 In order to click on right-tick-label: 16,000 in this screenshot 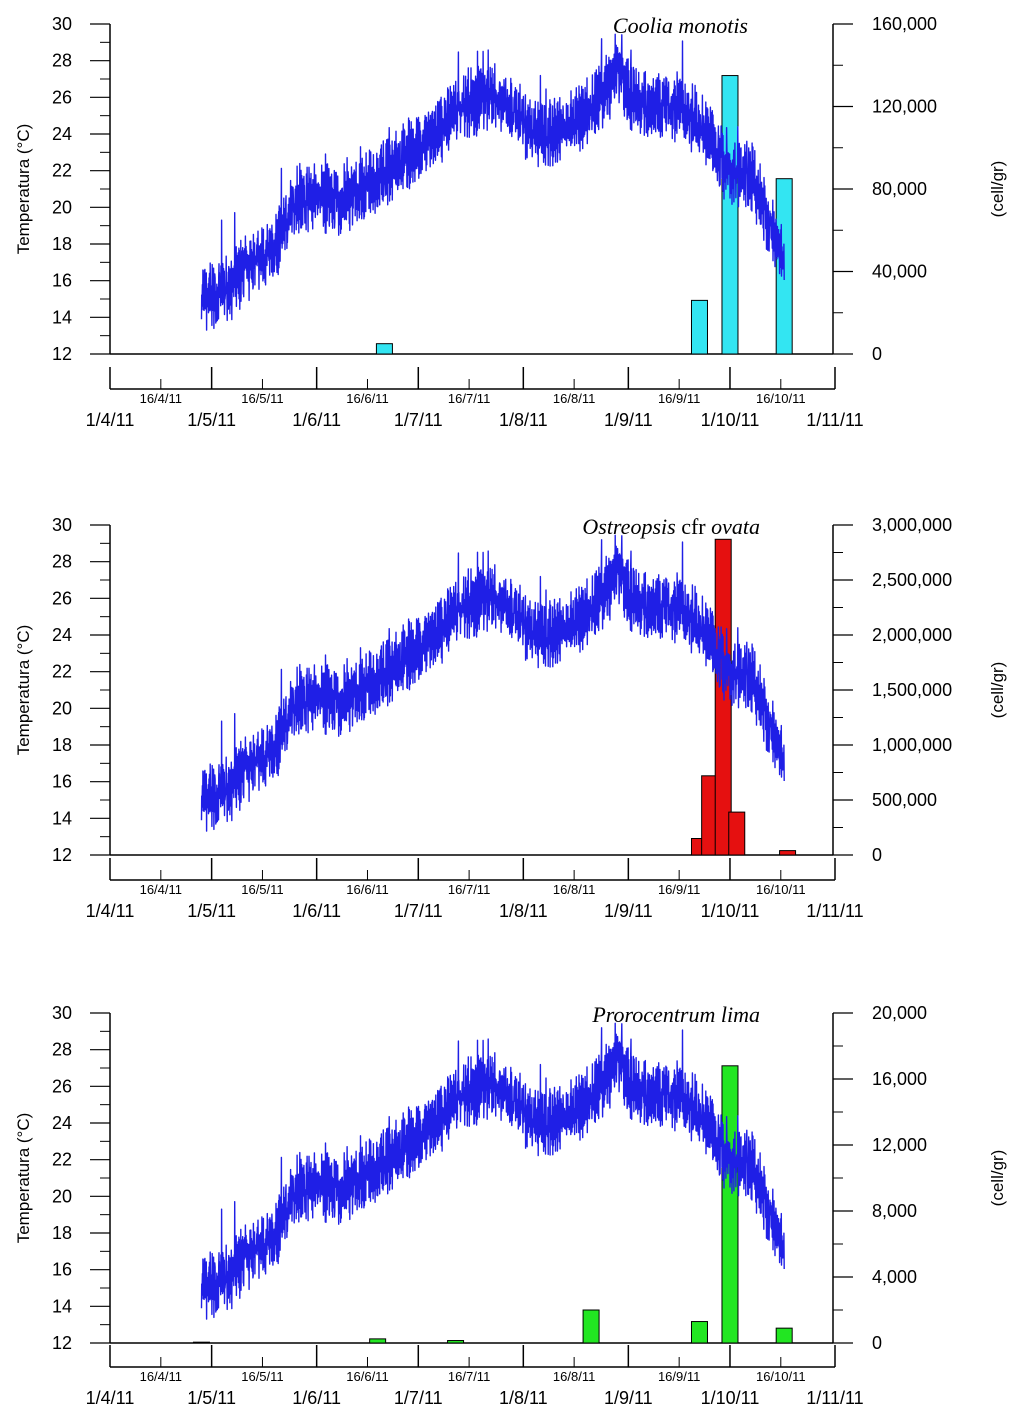, I will do `click(899, 1079)`.